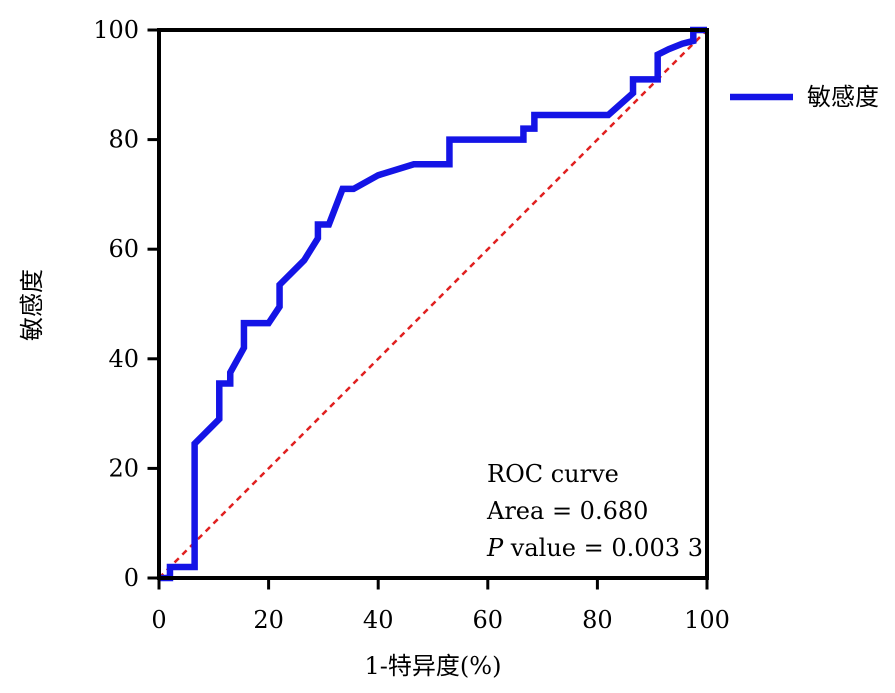 This screenshot has height=693, width=895. I want to click on annotation-p-italic: P, so click(495, 548).